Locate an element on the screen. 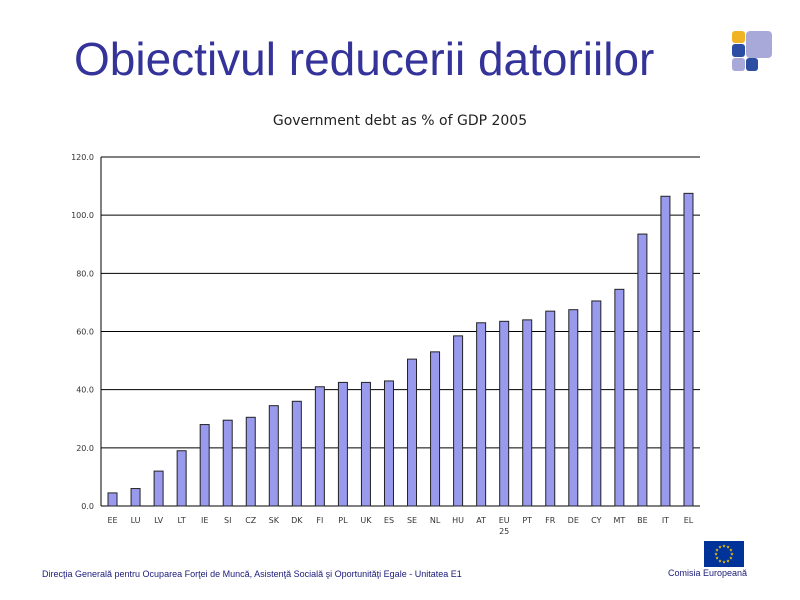 The image size is (800, 600). bar-mt is located at coordinates (619, 397).